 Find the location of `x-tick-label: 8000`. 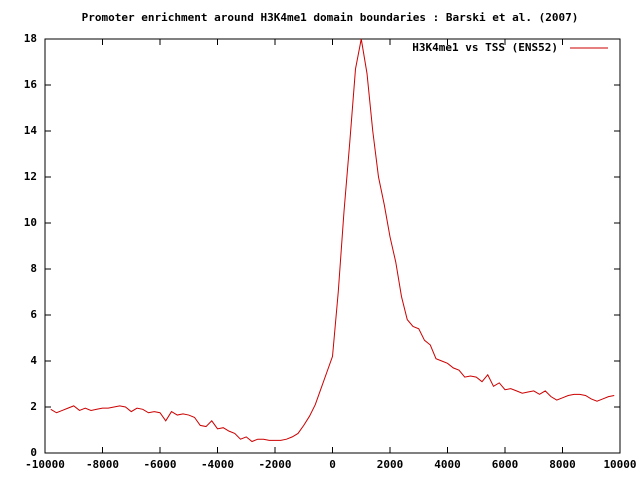

x-tick-label: 8000 is located at coordinates (562, 464).